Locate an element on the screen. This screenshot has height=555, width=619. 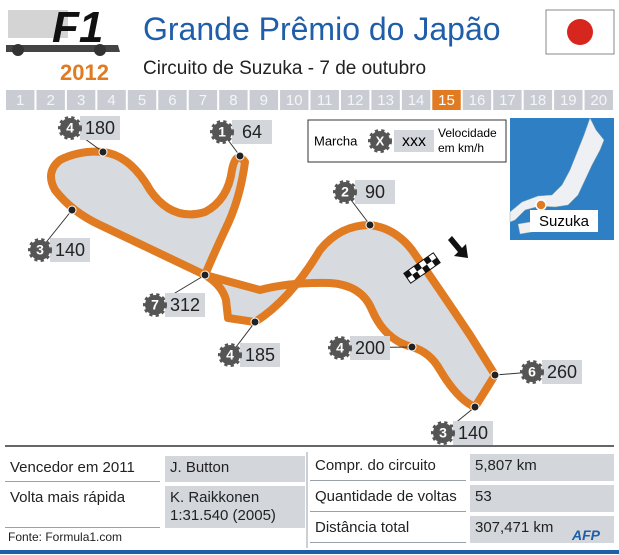
stat-label: Volta mais rápida is located at coordinates (82, 507).